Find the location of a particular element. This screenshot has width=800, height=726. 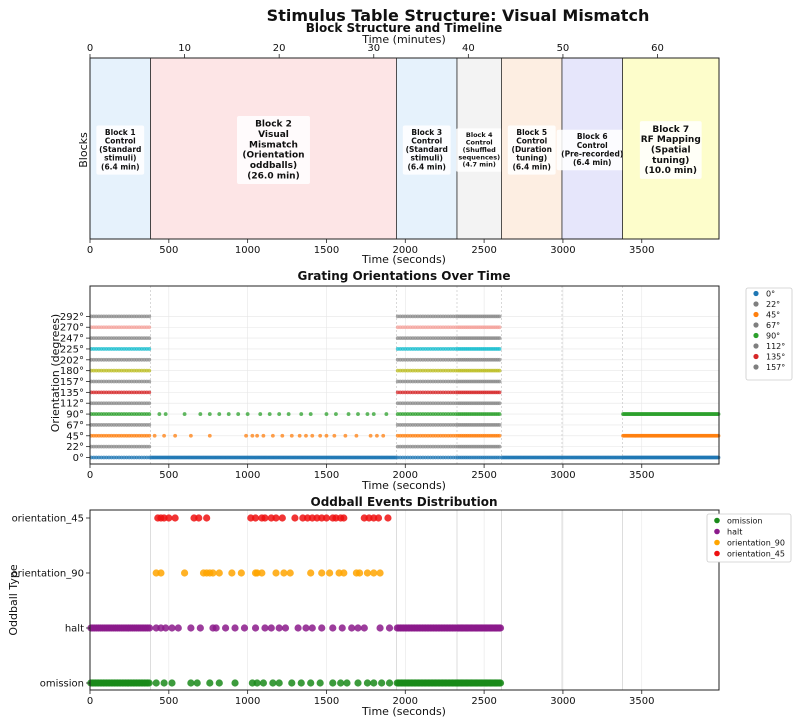

panel2-xtick-label: 2500 is located at coordinates (483, 475).